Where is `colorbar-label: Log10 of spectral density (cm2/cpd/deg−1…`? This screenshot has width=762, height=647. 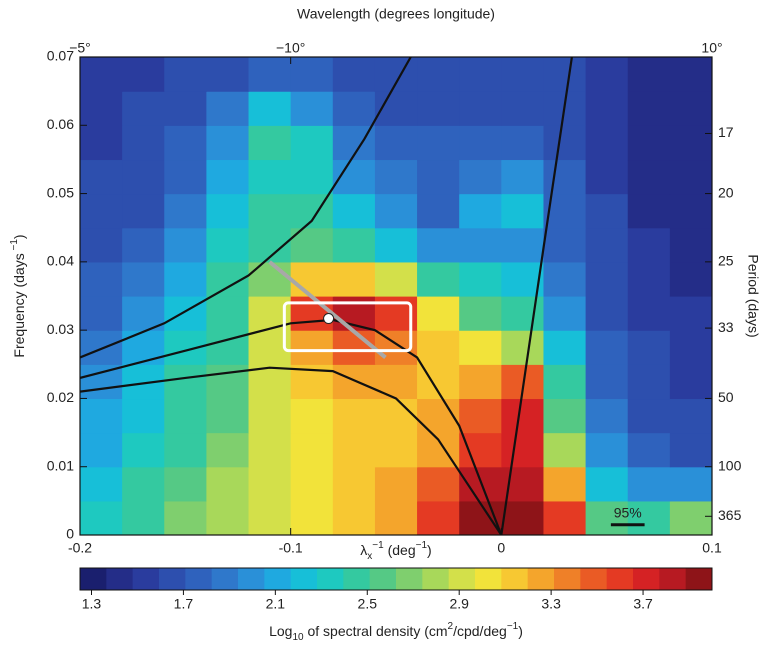 colorbar-label: Log10 of spectral density (cm2/cpd/deg−1… is located at coordinates (396, 632).